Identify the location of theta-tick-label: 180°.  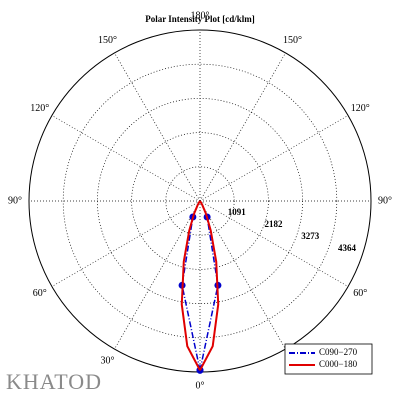
(200, 15).